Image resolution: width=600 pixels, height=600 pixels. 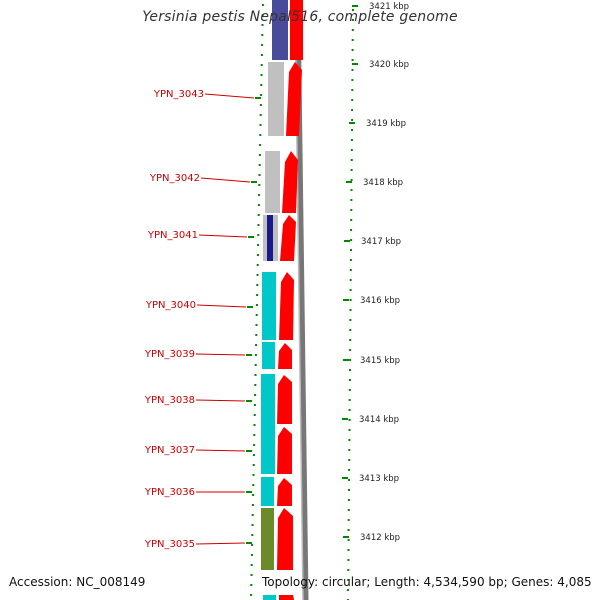 What do you see at coordinates (77, 582) in the screenshot?
I see `accession-label: Accession: NC_008149` at bounding box center [77, 582].